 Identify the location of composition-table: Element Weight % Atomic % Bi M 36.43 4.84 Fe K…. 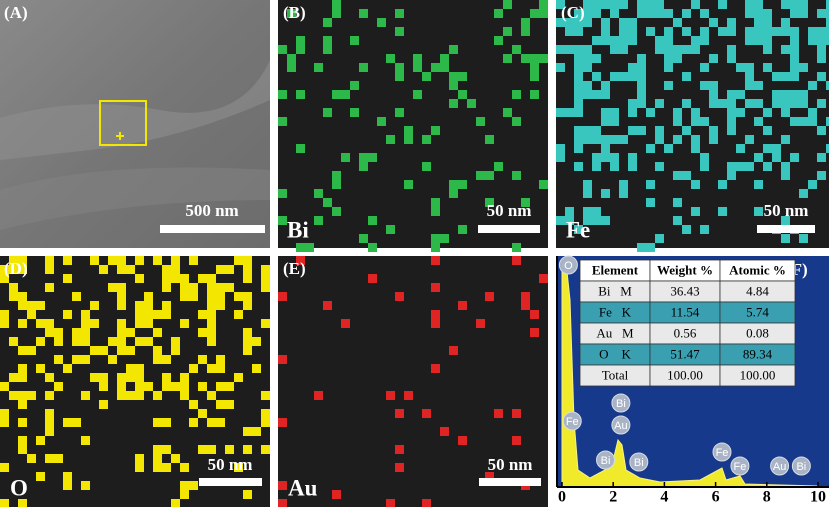
(687, 323).